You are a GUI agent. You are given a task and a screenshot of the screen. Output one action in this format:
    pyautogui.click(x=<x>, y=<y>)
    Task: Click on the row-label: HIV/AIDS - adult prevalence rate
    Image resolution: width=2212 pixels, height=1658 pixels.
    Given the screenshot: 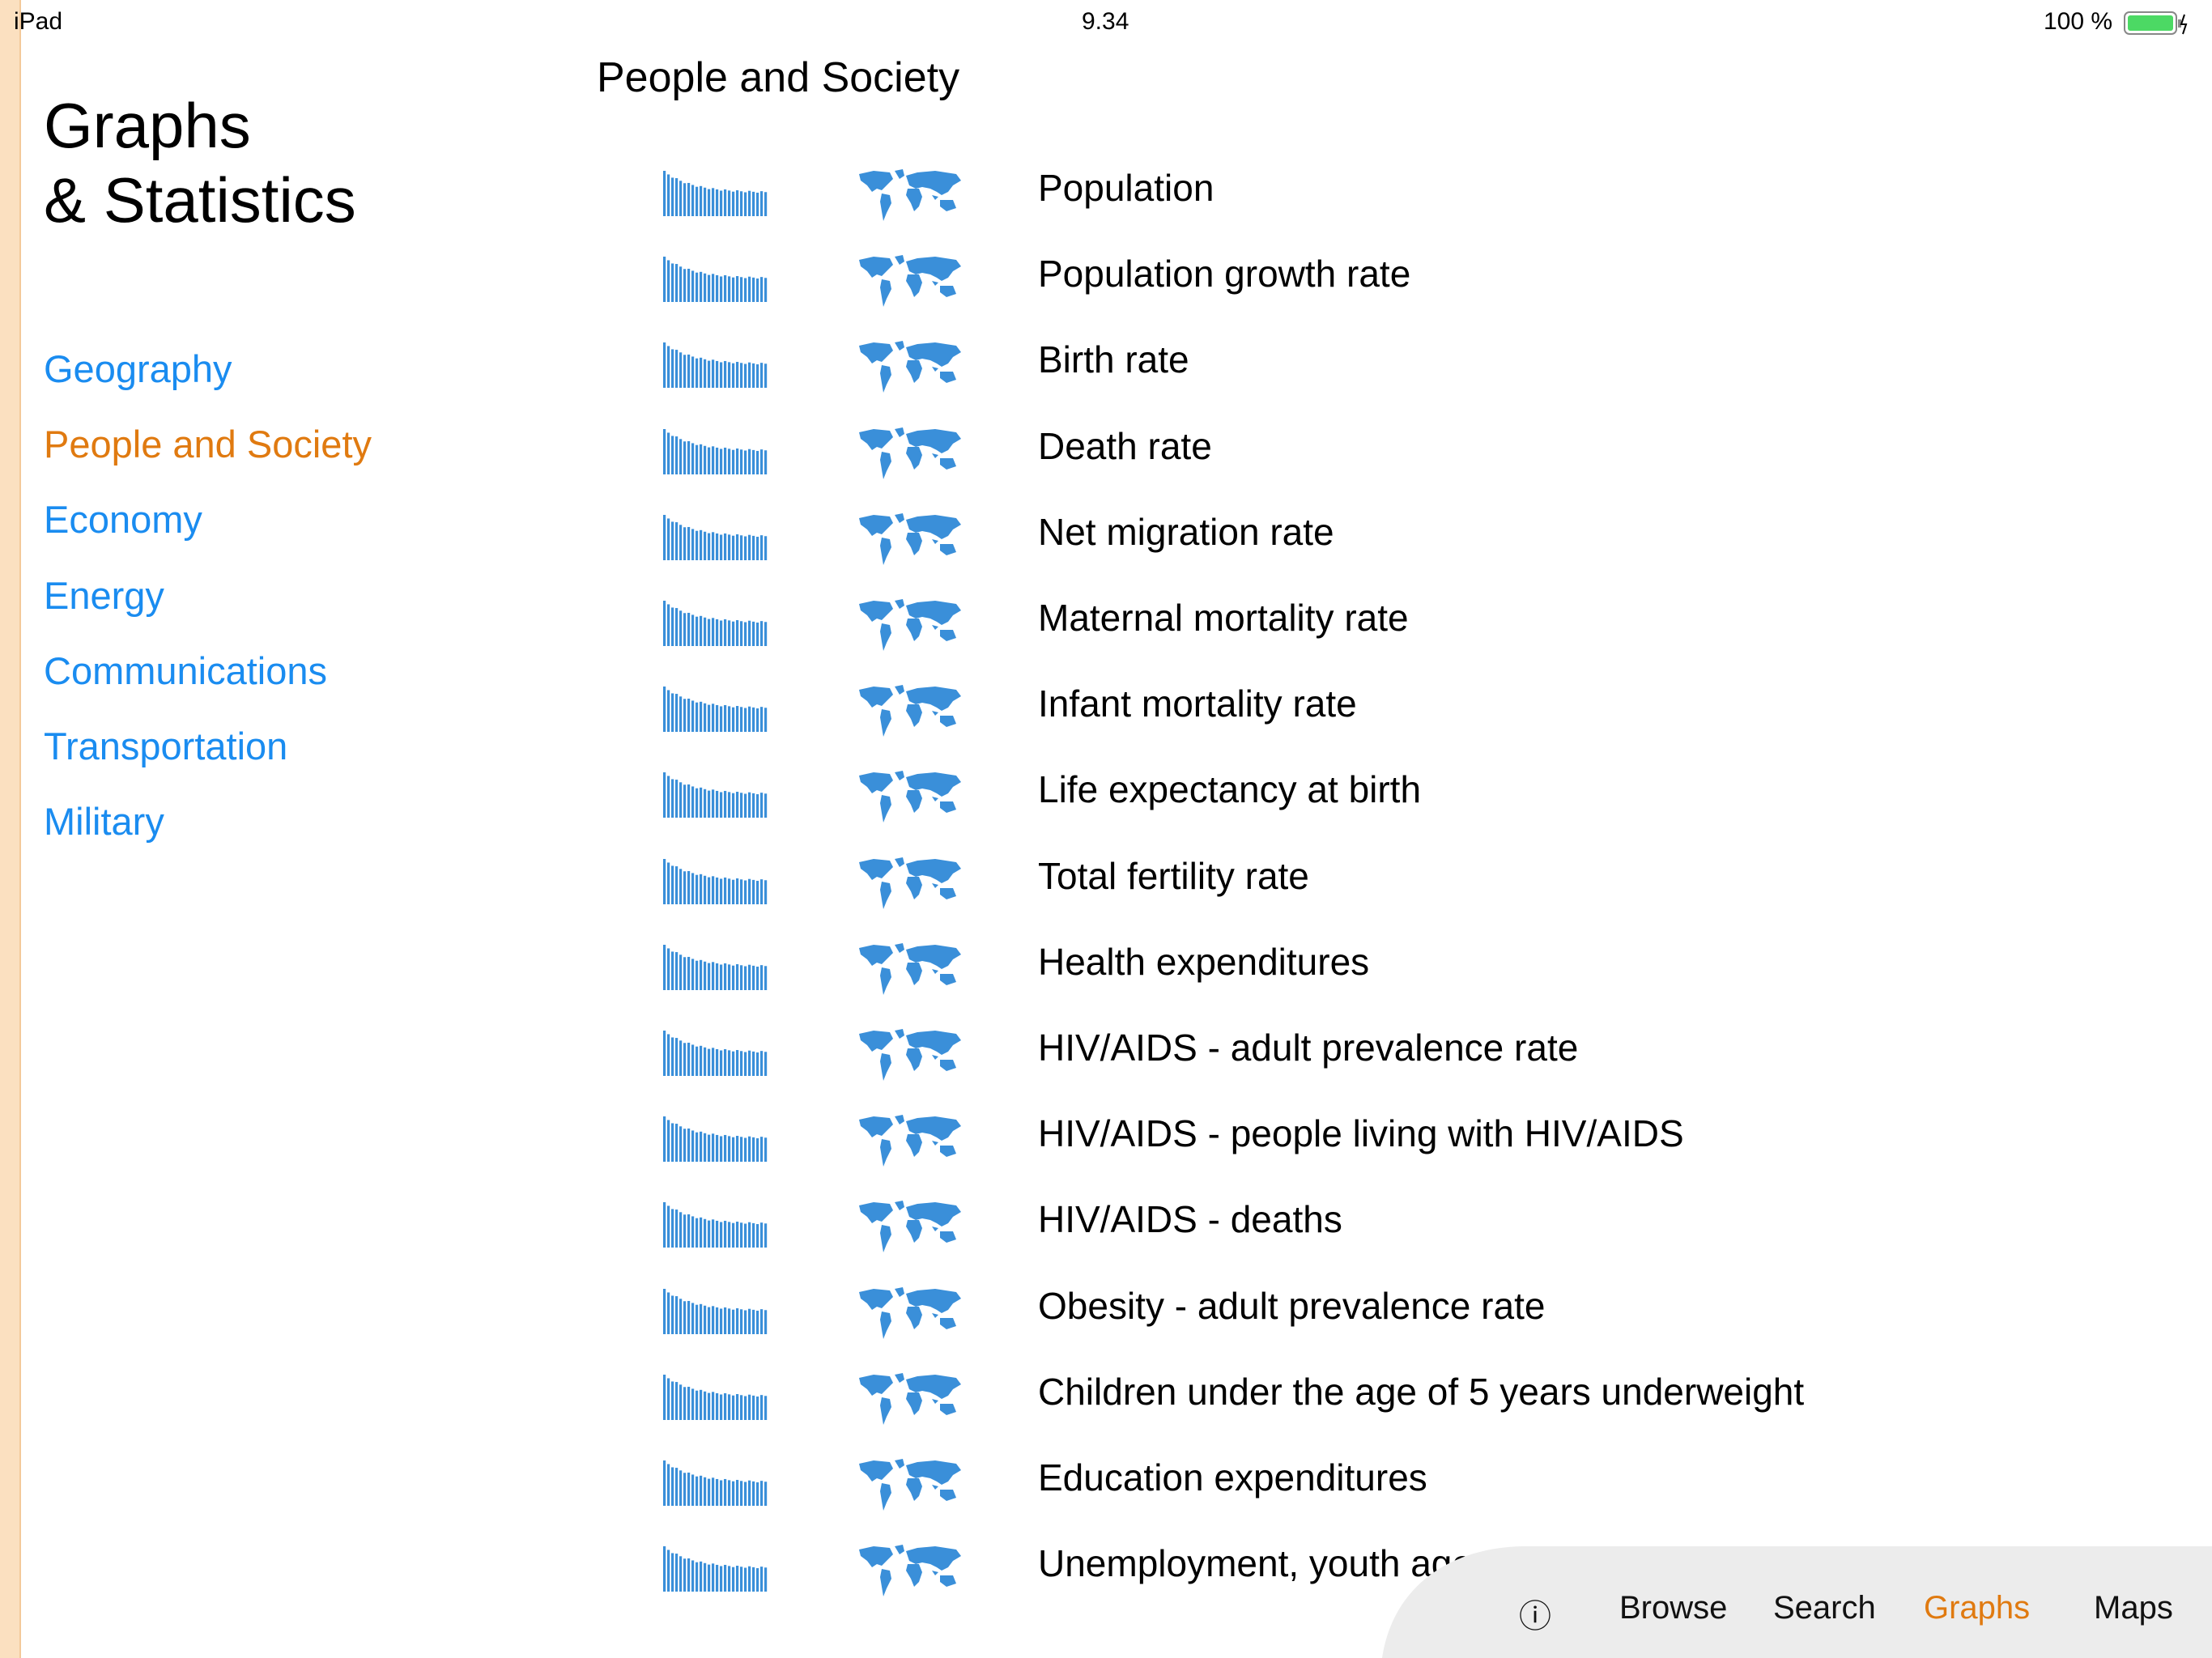 What is the action you would take?
    pyautogui.click(x=1308, y=1048)
    